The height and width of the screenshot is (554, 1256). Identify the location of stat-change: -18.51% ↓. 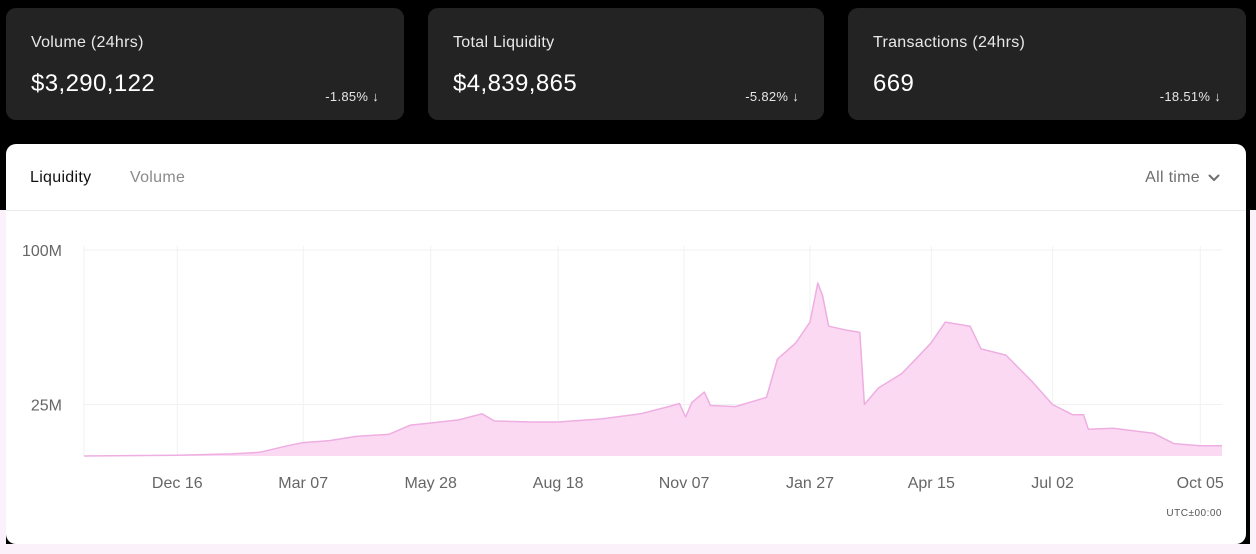
(1190, 96).